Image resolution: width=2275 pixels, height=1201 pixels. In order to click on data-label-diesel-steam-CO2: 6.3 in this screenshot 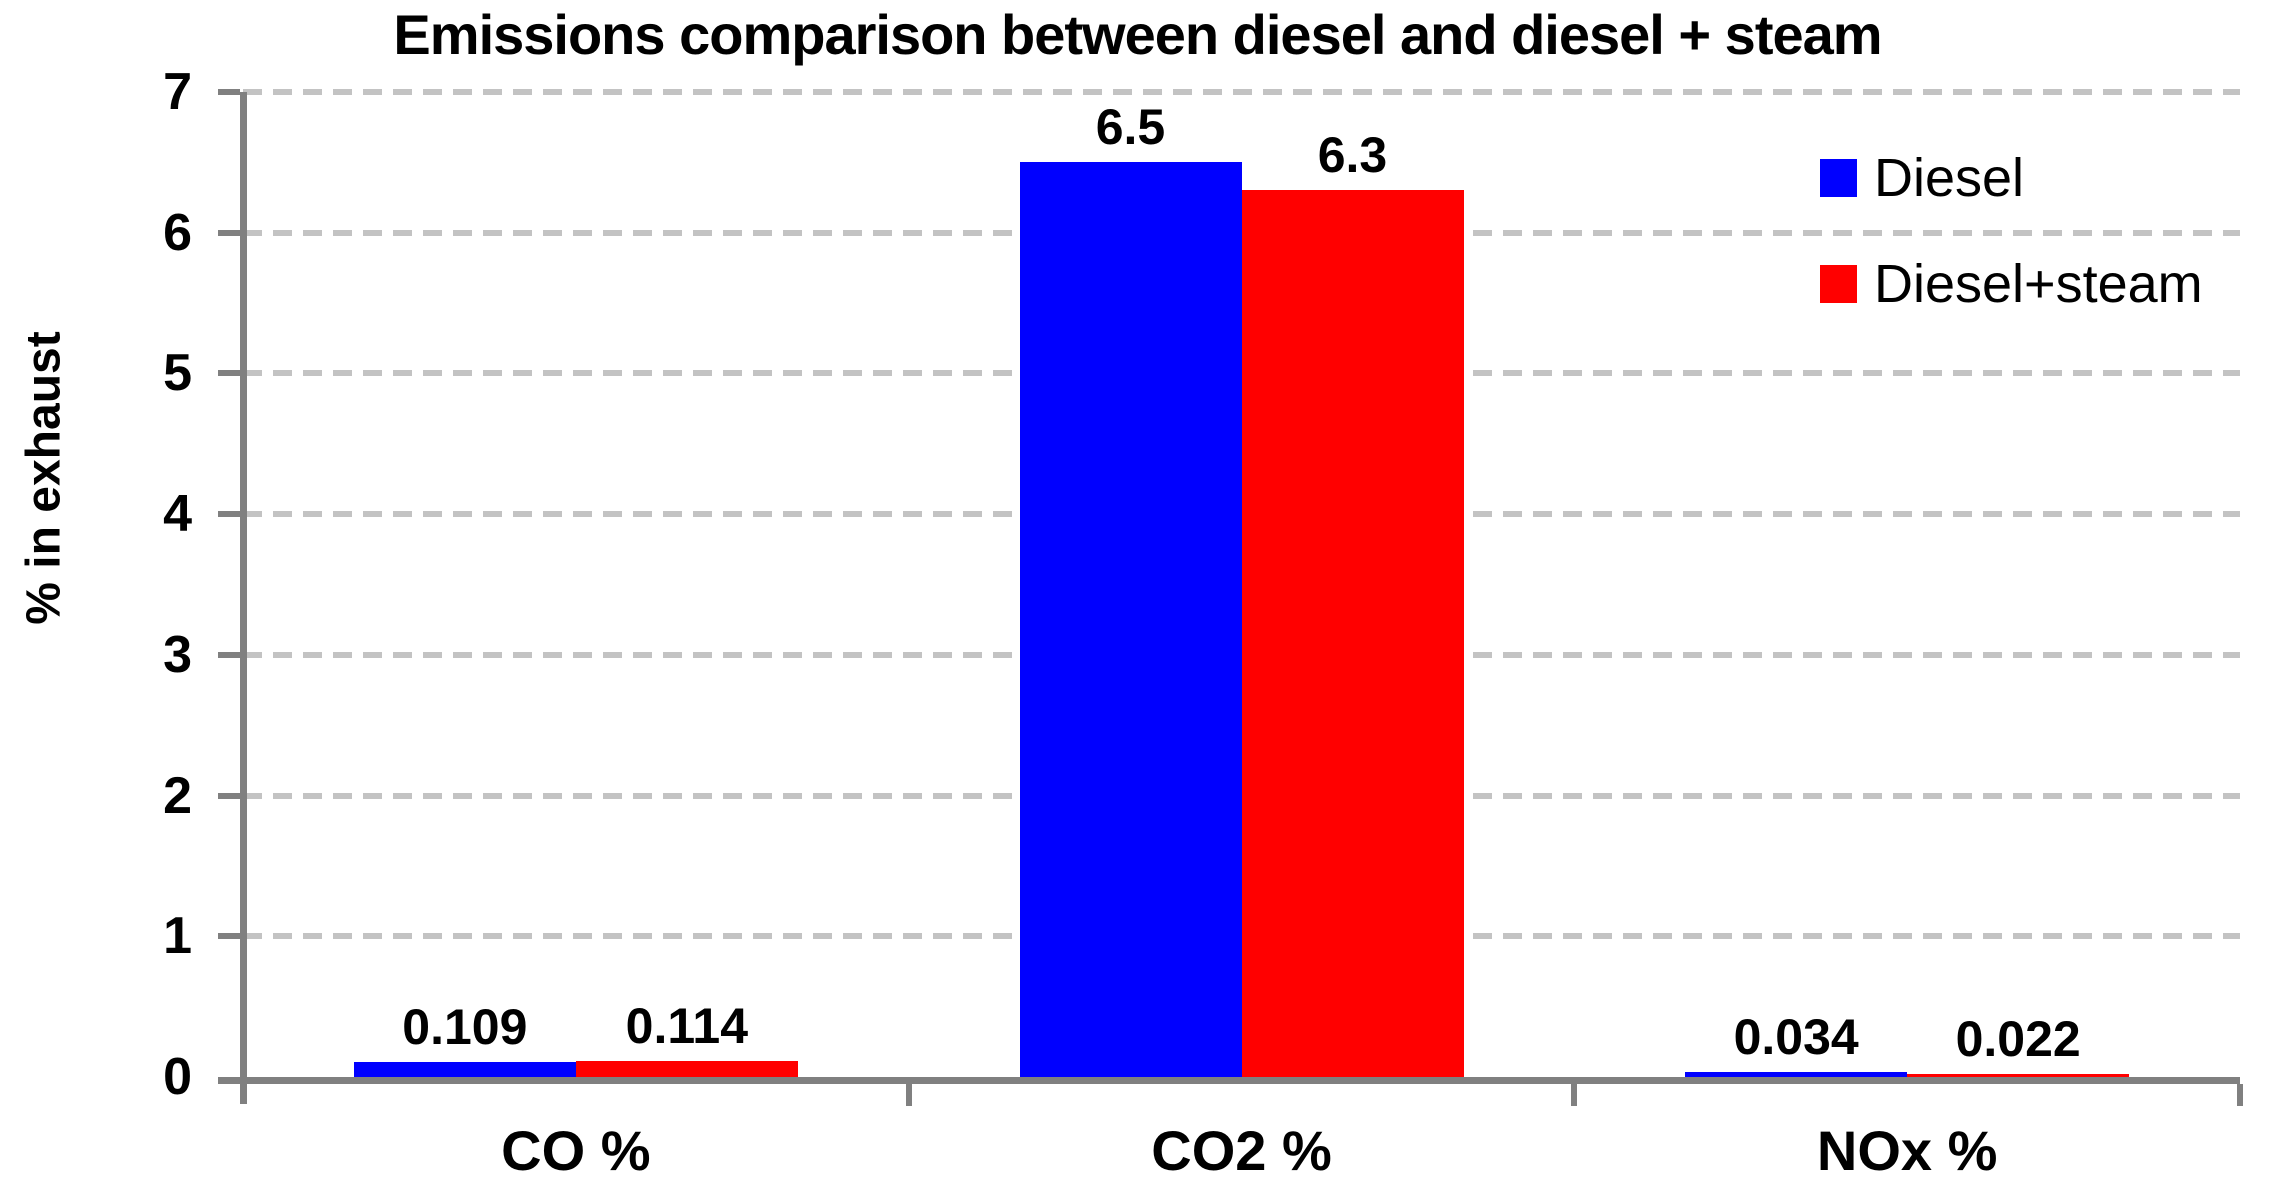, I will do `click(1352, 155)`.